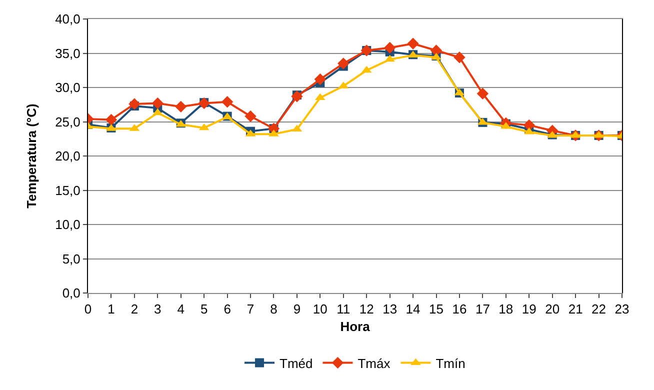  Describe the element at coordinates (67, 224) in the screenshot. I see `y-tick-label: 10,0` at that location.